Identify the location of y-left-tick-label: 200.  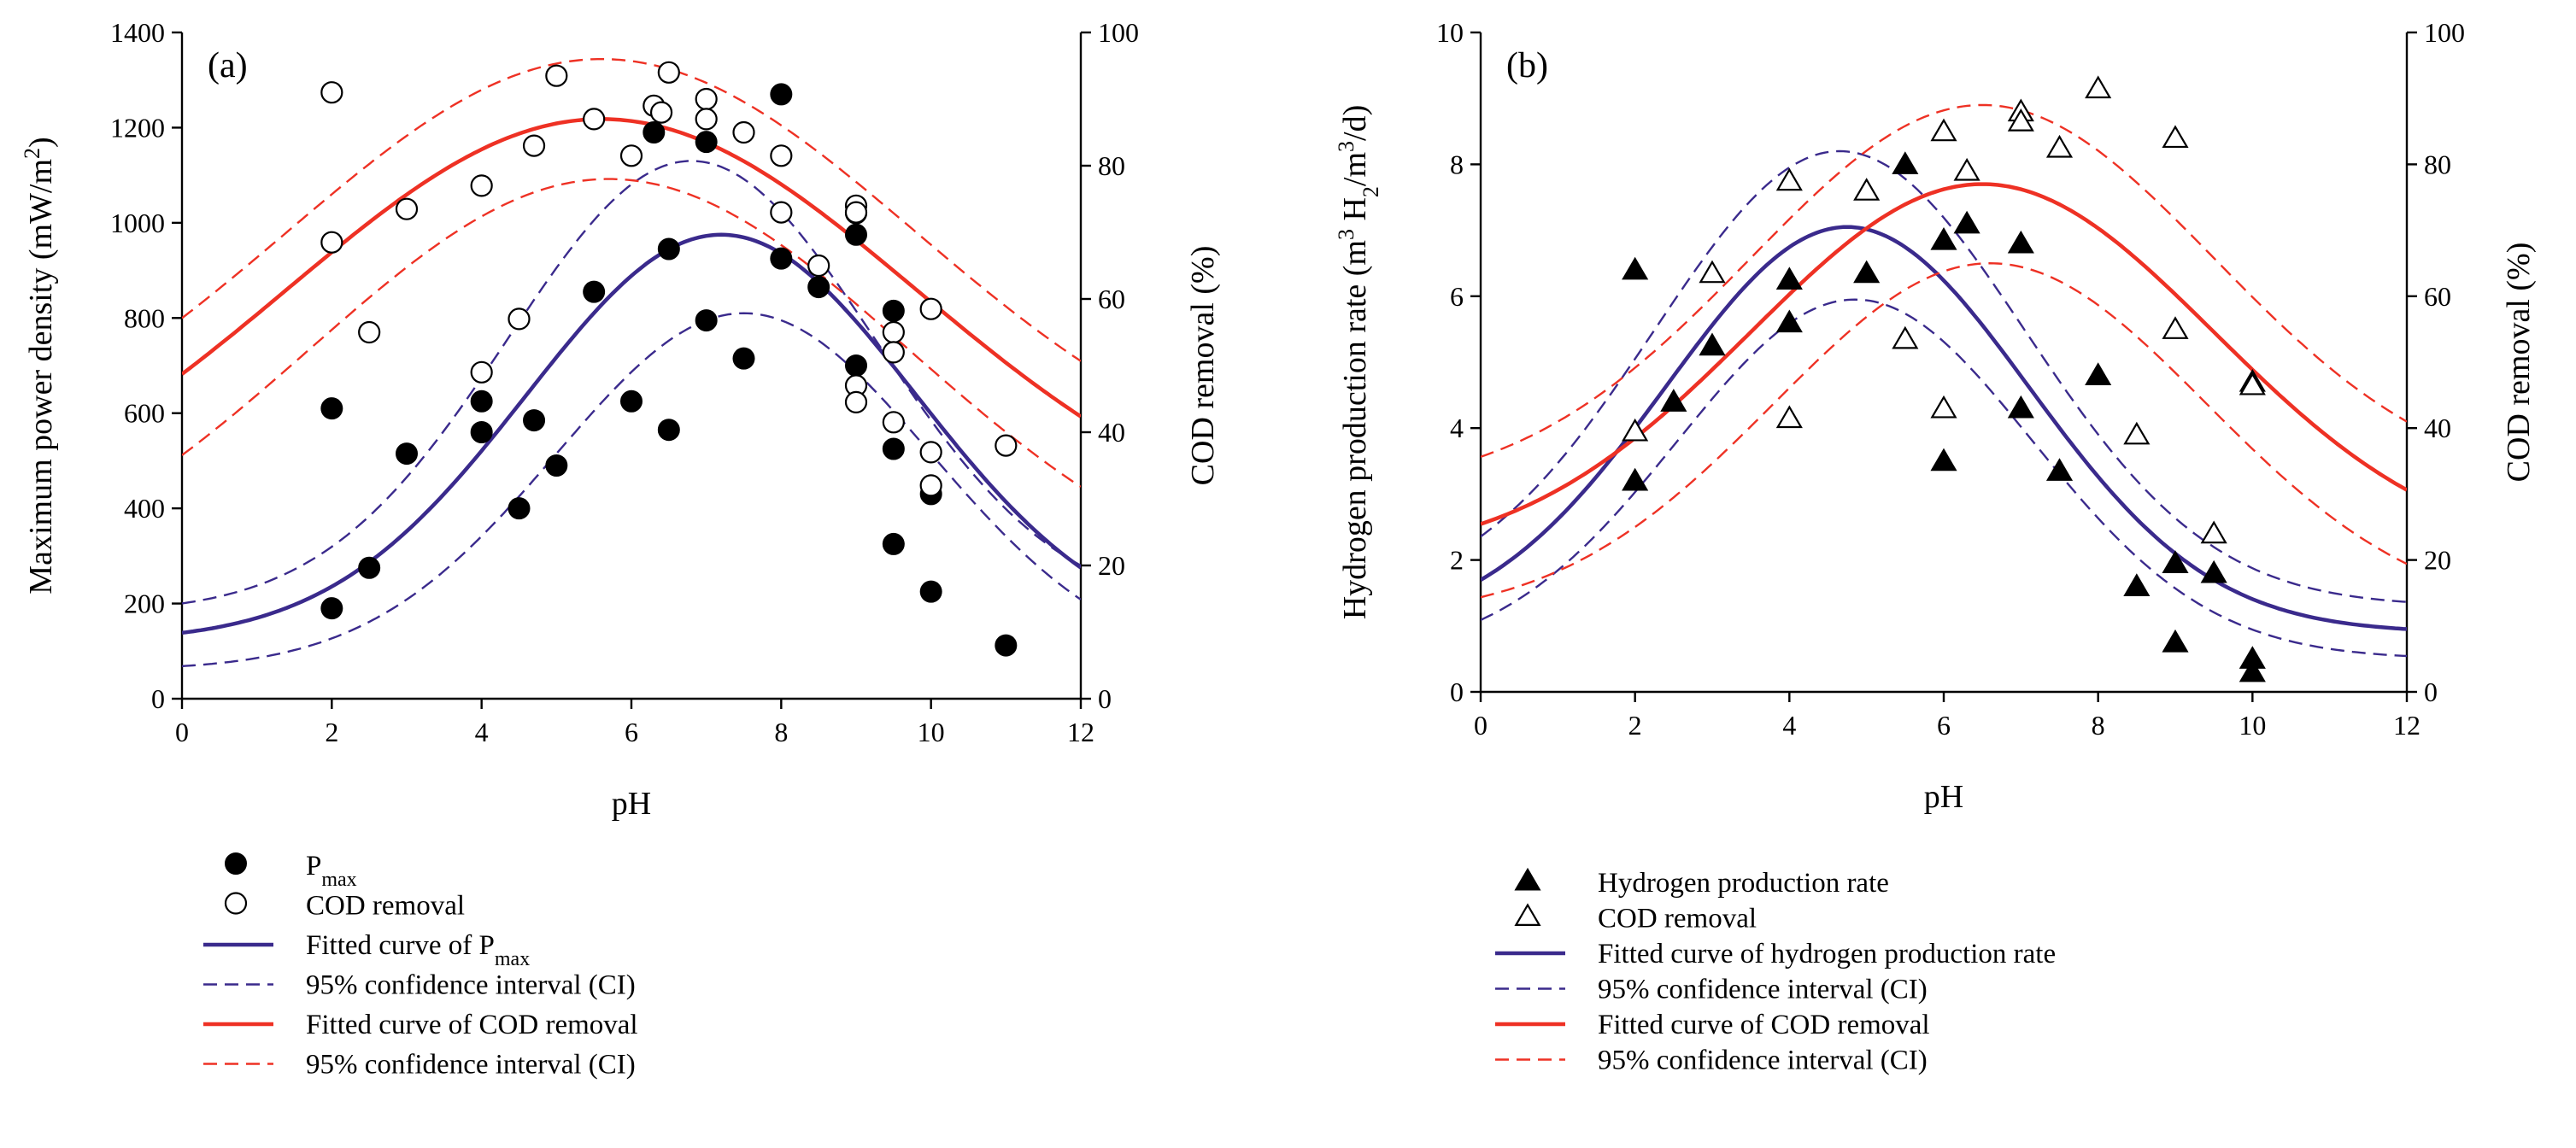
(144, 604).